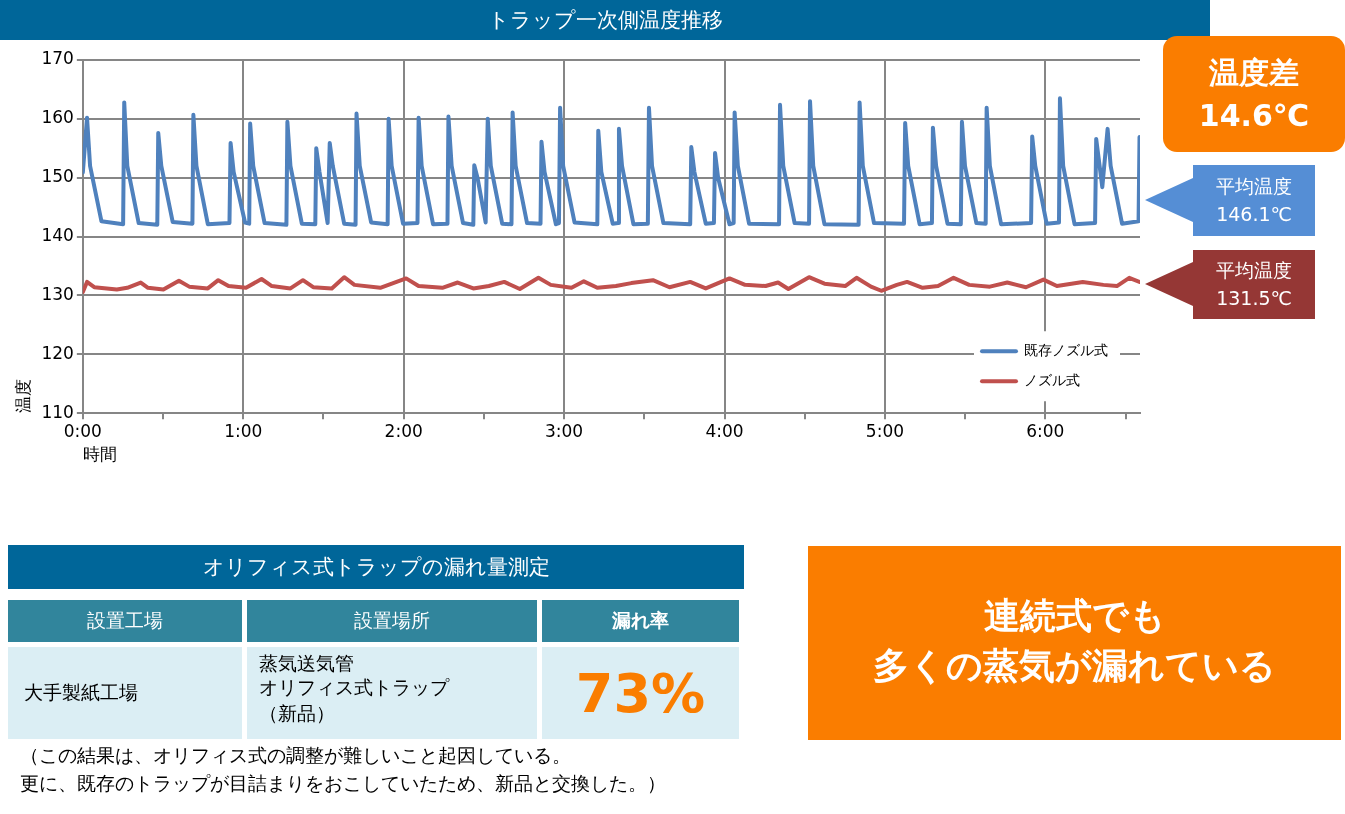 This screenshot has width=1345, height=814. Describe the element at coordinates (306, 663) in the screenshot. I see `text: 蒸気送気管` at that location.